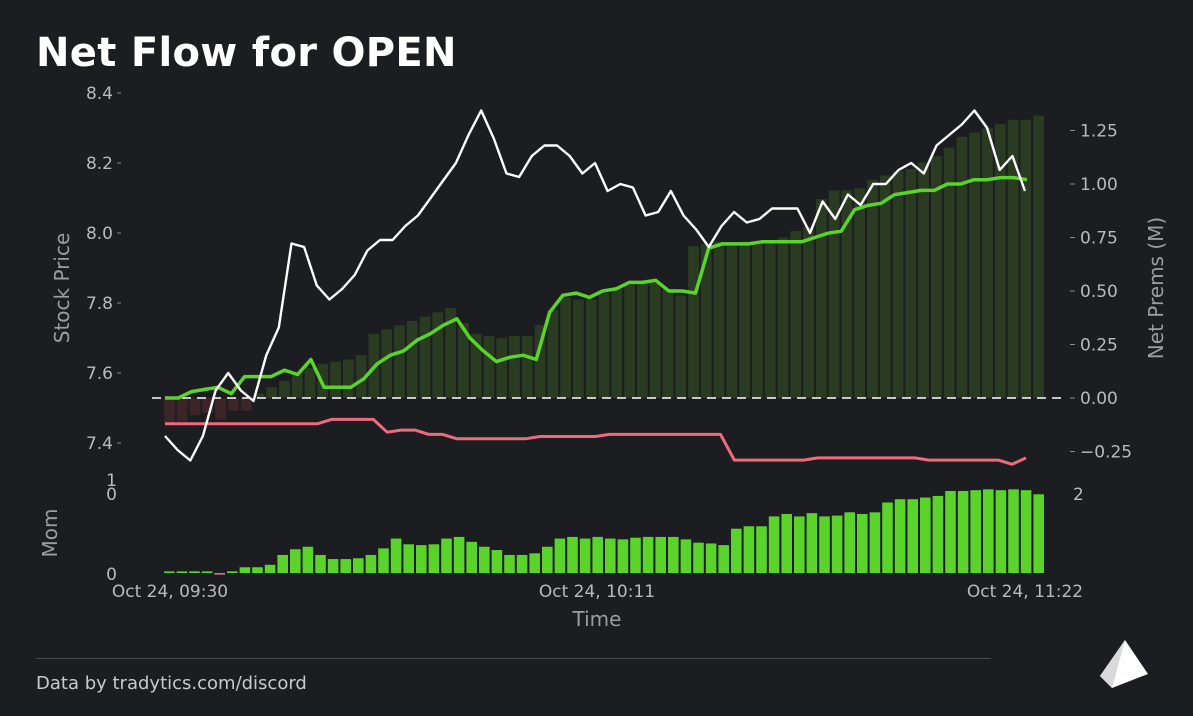 The width and height of the screenshot is (1193, 716). What do you see at coordinates (171, 683) in the screenshot?
I see `footer-credit: Data by tradytics.com/discord` at bounding box center [171, 683].